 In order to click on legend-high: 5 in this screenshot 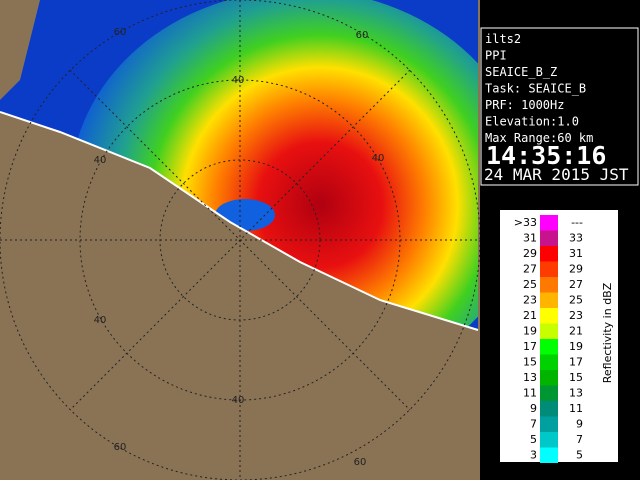, I will do `click(579, 455)`.